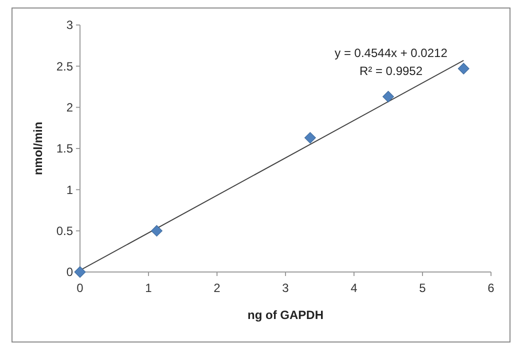 The height and width of the screenshot is (355, 523). Describe the element at coordinates (70, 272) in the screenshot. I see `y-tick-label: 0` at that location.